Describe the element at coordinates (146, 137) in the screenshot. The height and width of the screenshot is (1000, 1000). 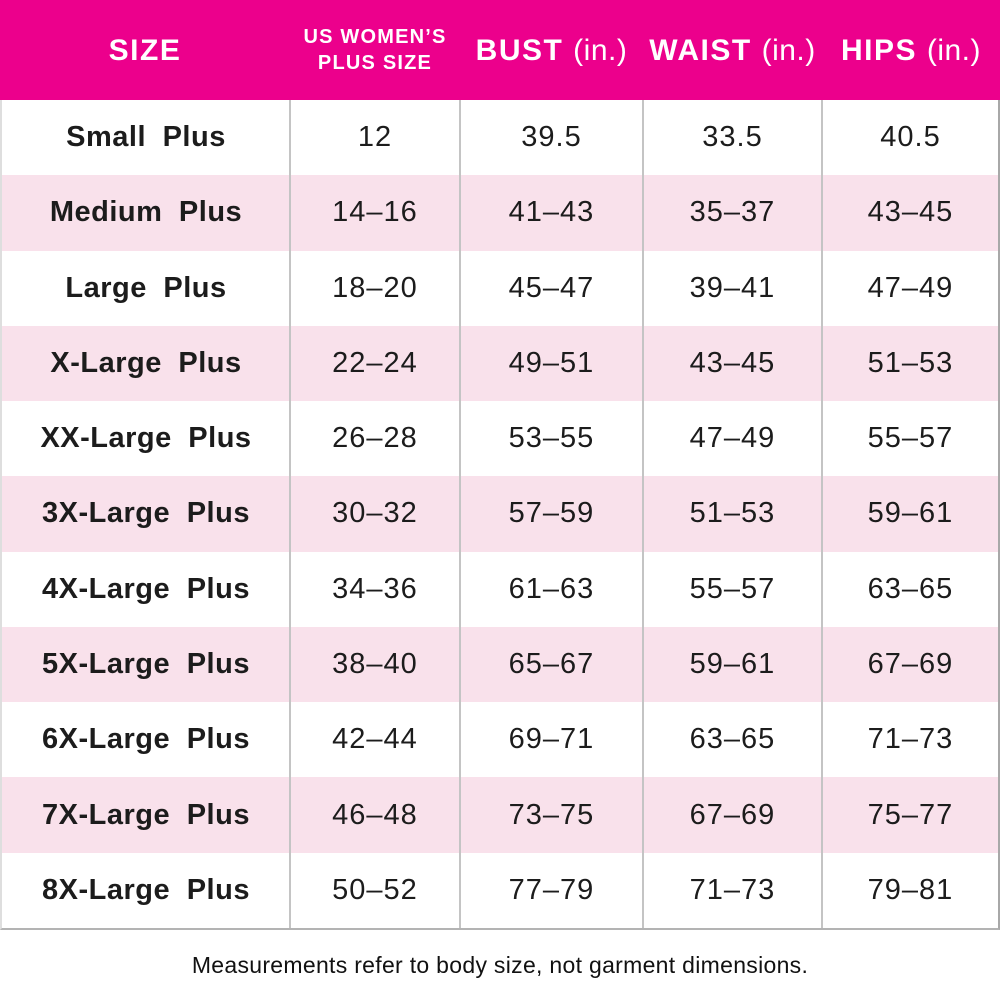
I see `cell-size: Small Plus` at that location.